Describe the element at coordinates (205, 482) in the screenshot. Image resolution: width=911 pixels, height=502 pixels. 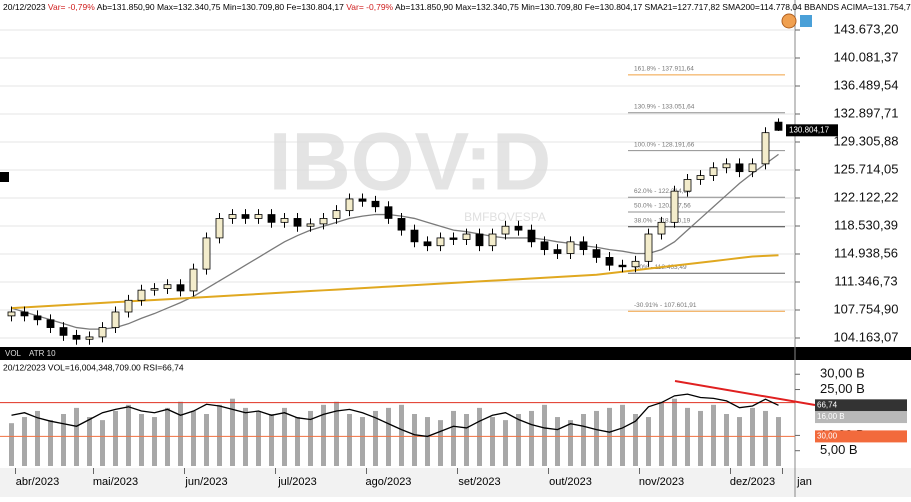
I see `x-tick-label: jun/2023` at that location.